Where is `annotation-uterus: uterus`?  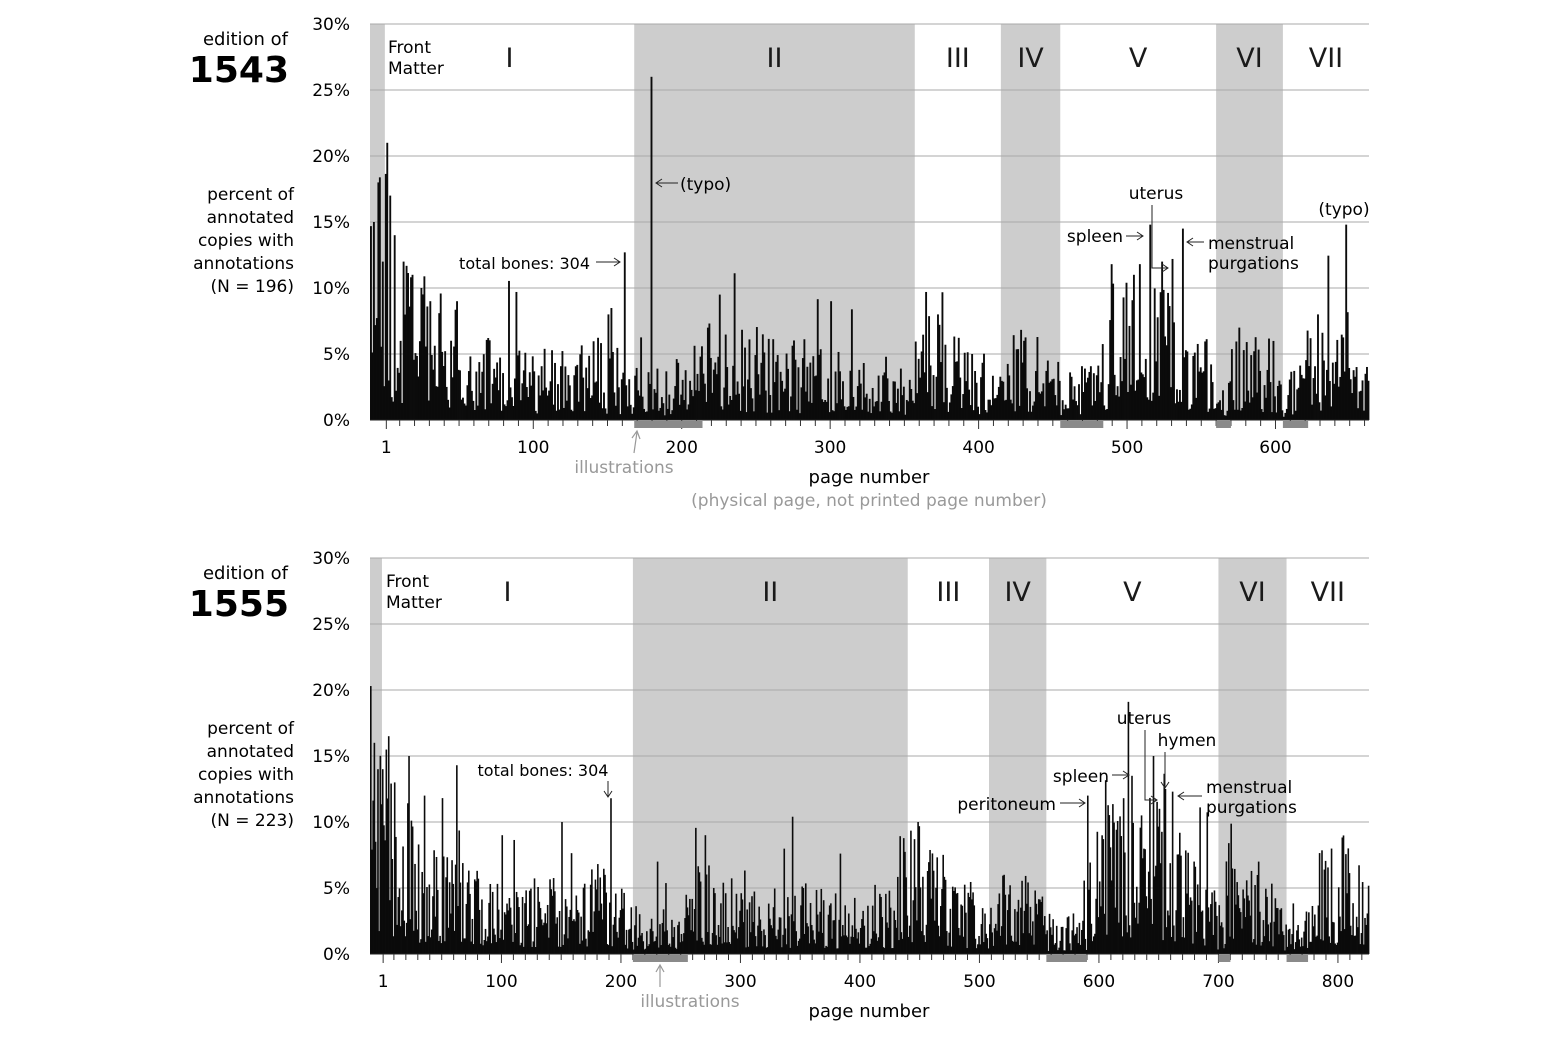
annotation-uterus: uterus is located at coordinates (1156, 194).